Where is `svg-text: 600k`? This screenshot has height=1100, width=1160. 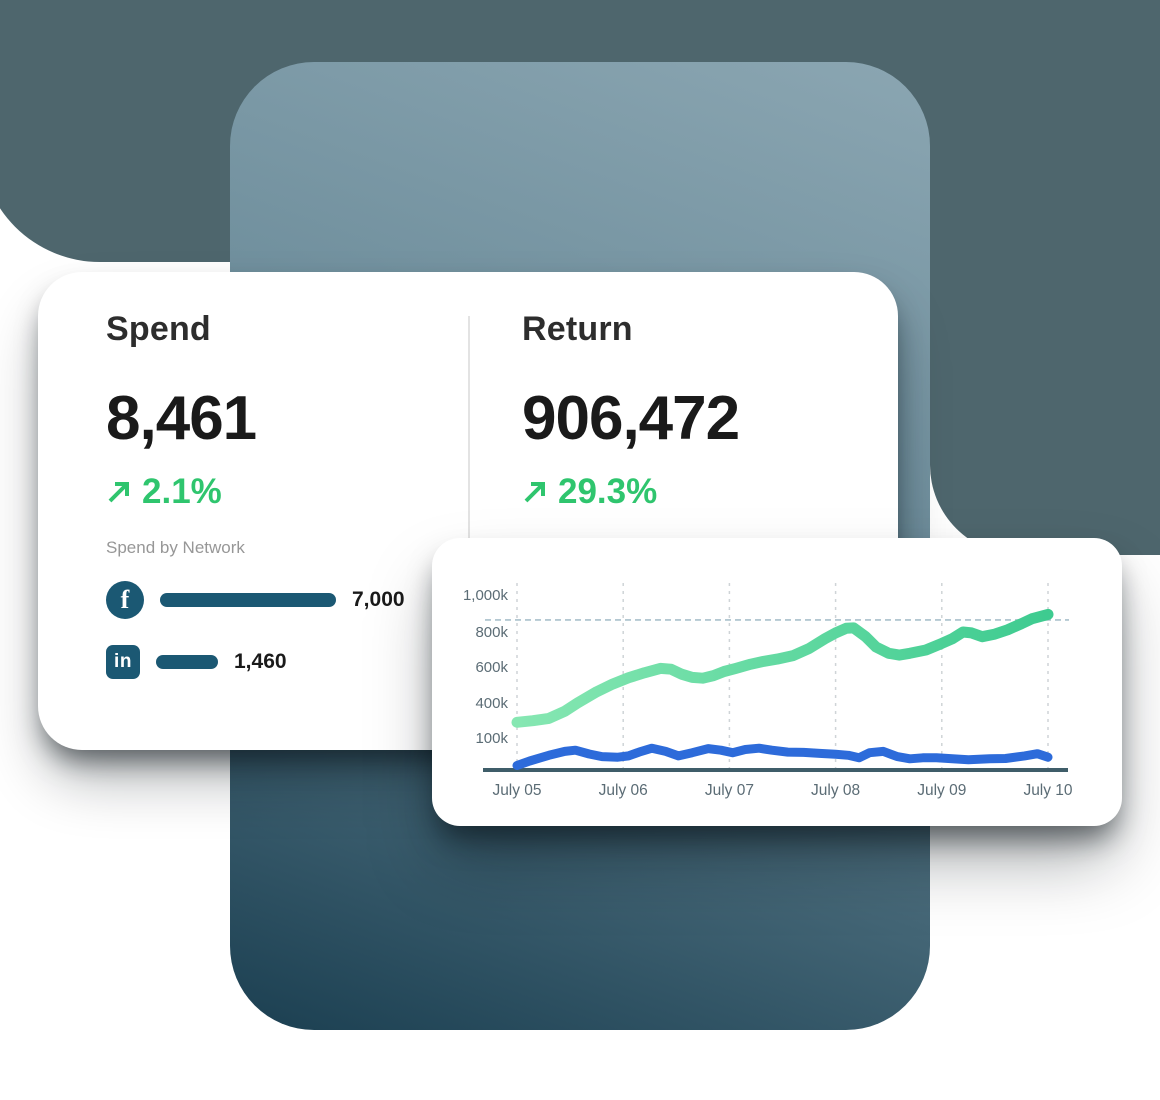
svg-text: 600k is located at coordinates (491, 667).